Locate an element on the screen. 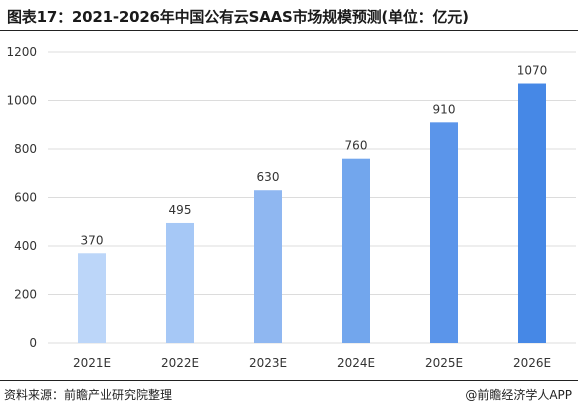  y-tick-label: 200 is located at coordinates (25, 295).